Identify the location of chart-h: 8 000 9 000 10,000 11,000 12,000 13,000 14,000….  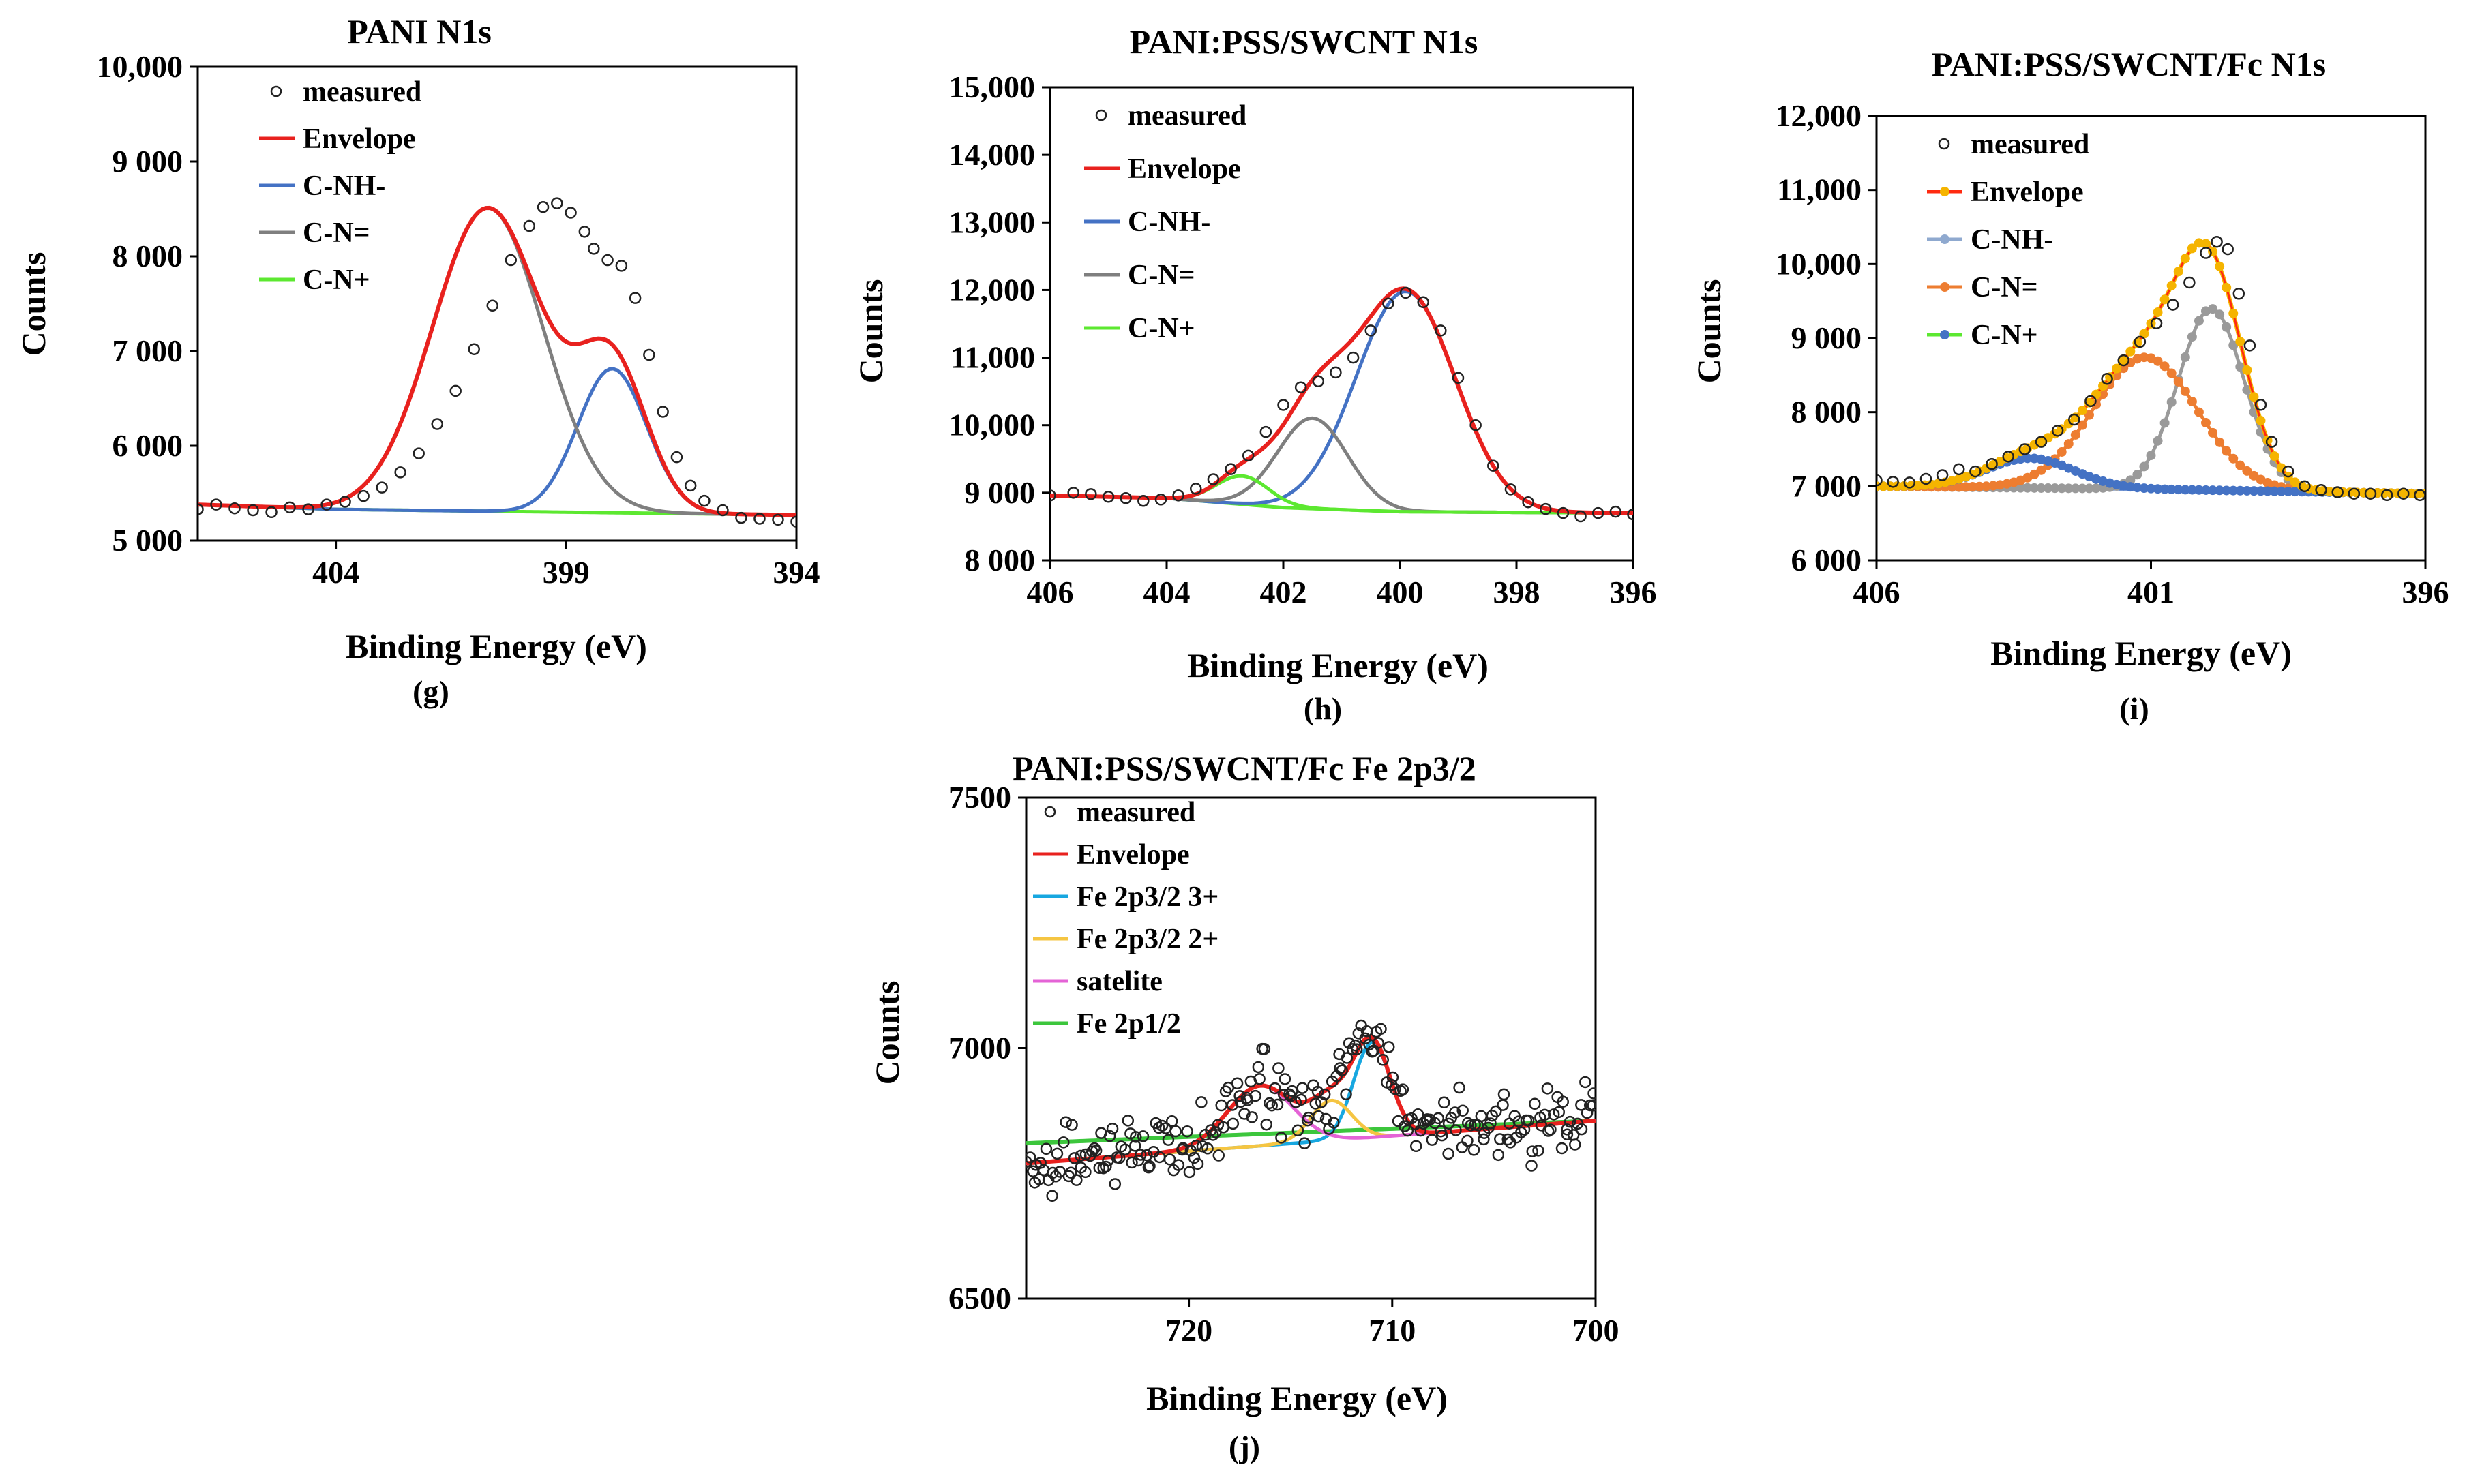
(1303, 339).